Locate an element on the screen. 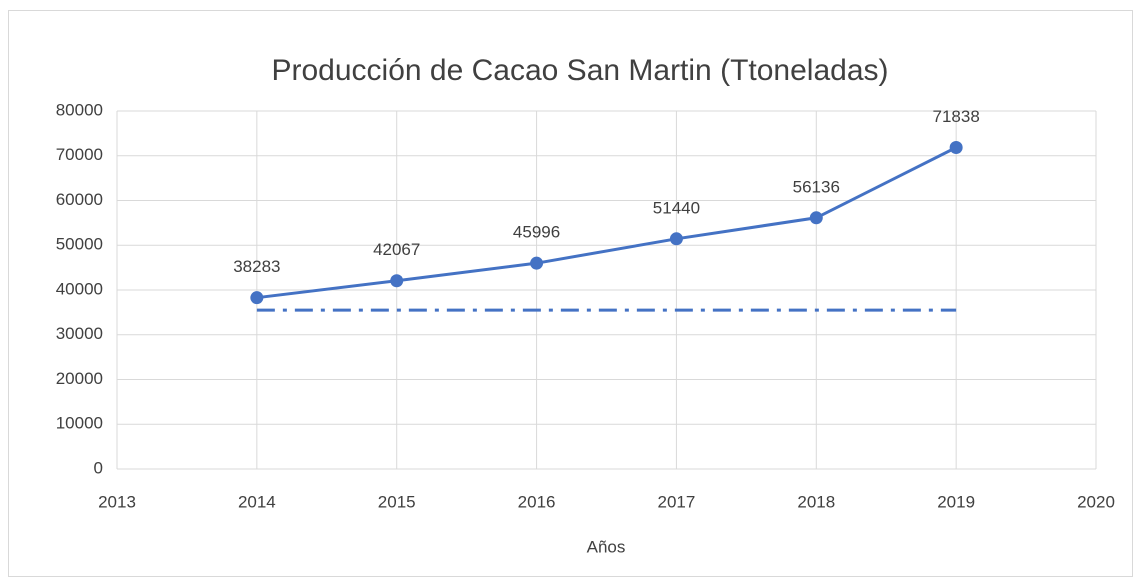 The image size is (1139, 580). y-tick-label: 40000 is located at coordinates (79, 288).